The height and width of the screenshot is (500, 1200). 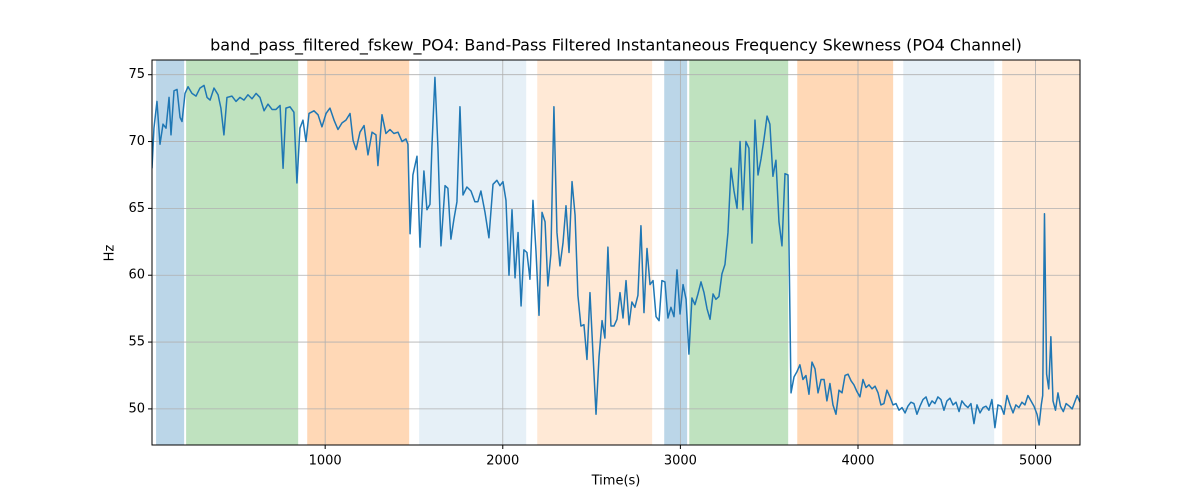 What do you see at coordinates (136, 408) in the screenshot?
I see `y-tick-label: 50` at bounding box center [136, 408].